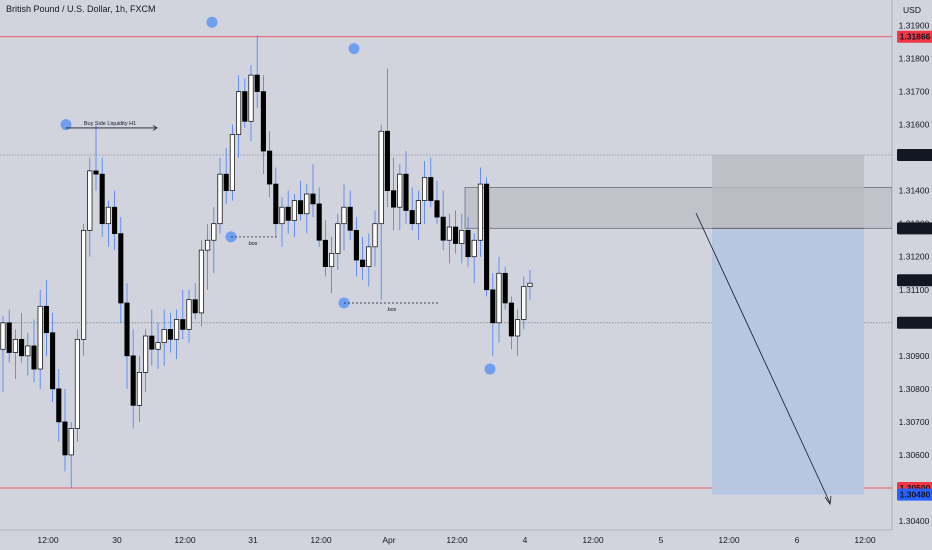  Describe the element at coordinates (763, 358) in the screenshot. I see `projection-arrow` at that location.